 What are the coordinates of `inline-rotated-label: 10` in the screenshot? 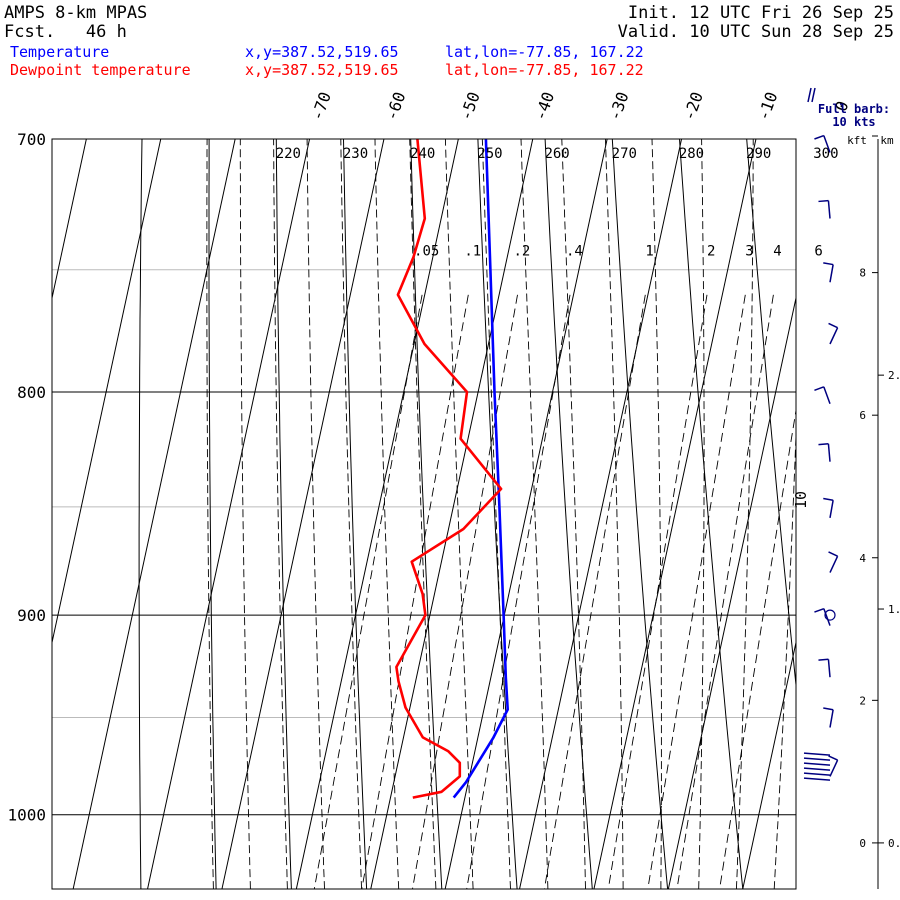 It's located at (801, 500).